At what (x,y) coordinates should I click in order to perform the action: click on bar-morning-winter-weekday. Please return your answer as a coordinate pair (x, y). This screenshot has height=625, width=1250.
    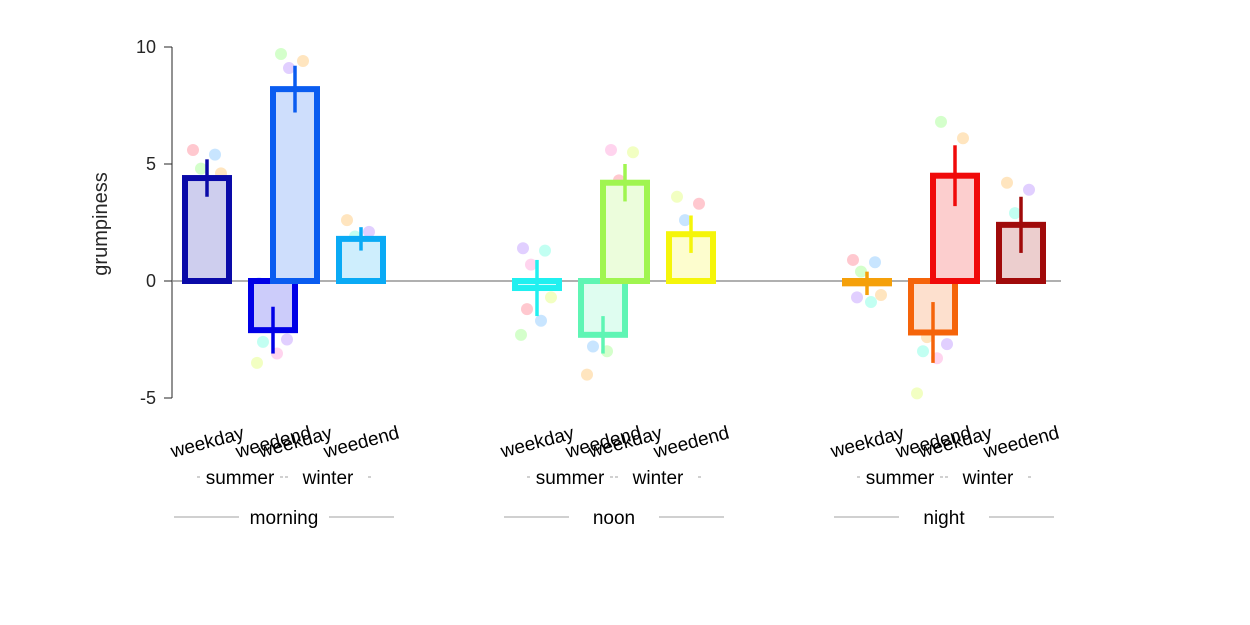
    Looking at the image, I should click on (295, 185).